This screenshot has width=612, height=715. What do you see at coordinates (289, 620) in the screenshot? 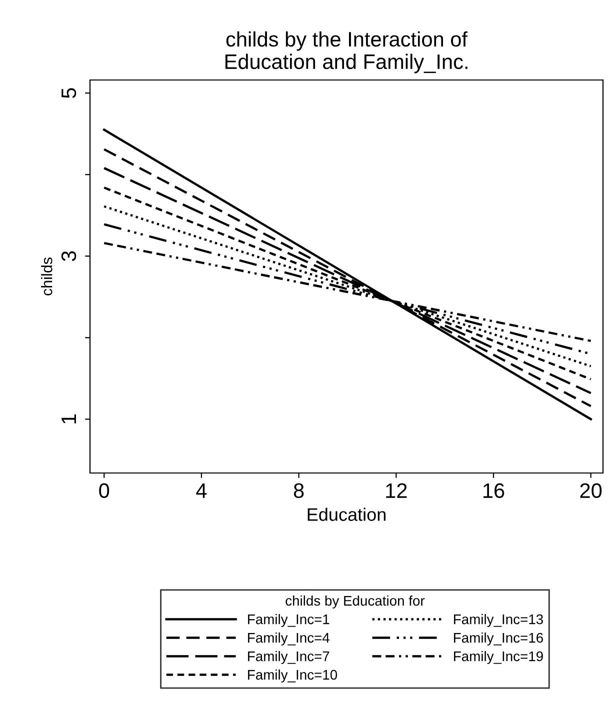
I see `legend-label: Family_Inc=1` at bounding box center [289, 620].